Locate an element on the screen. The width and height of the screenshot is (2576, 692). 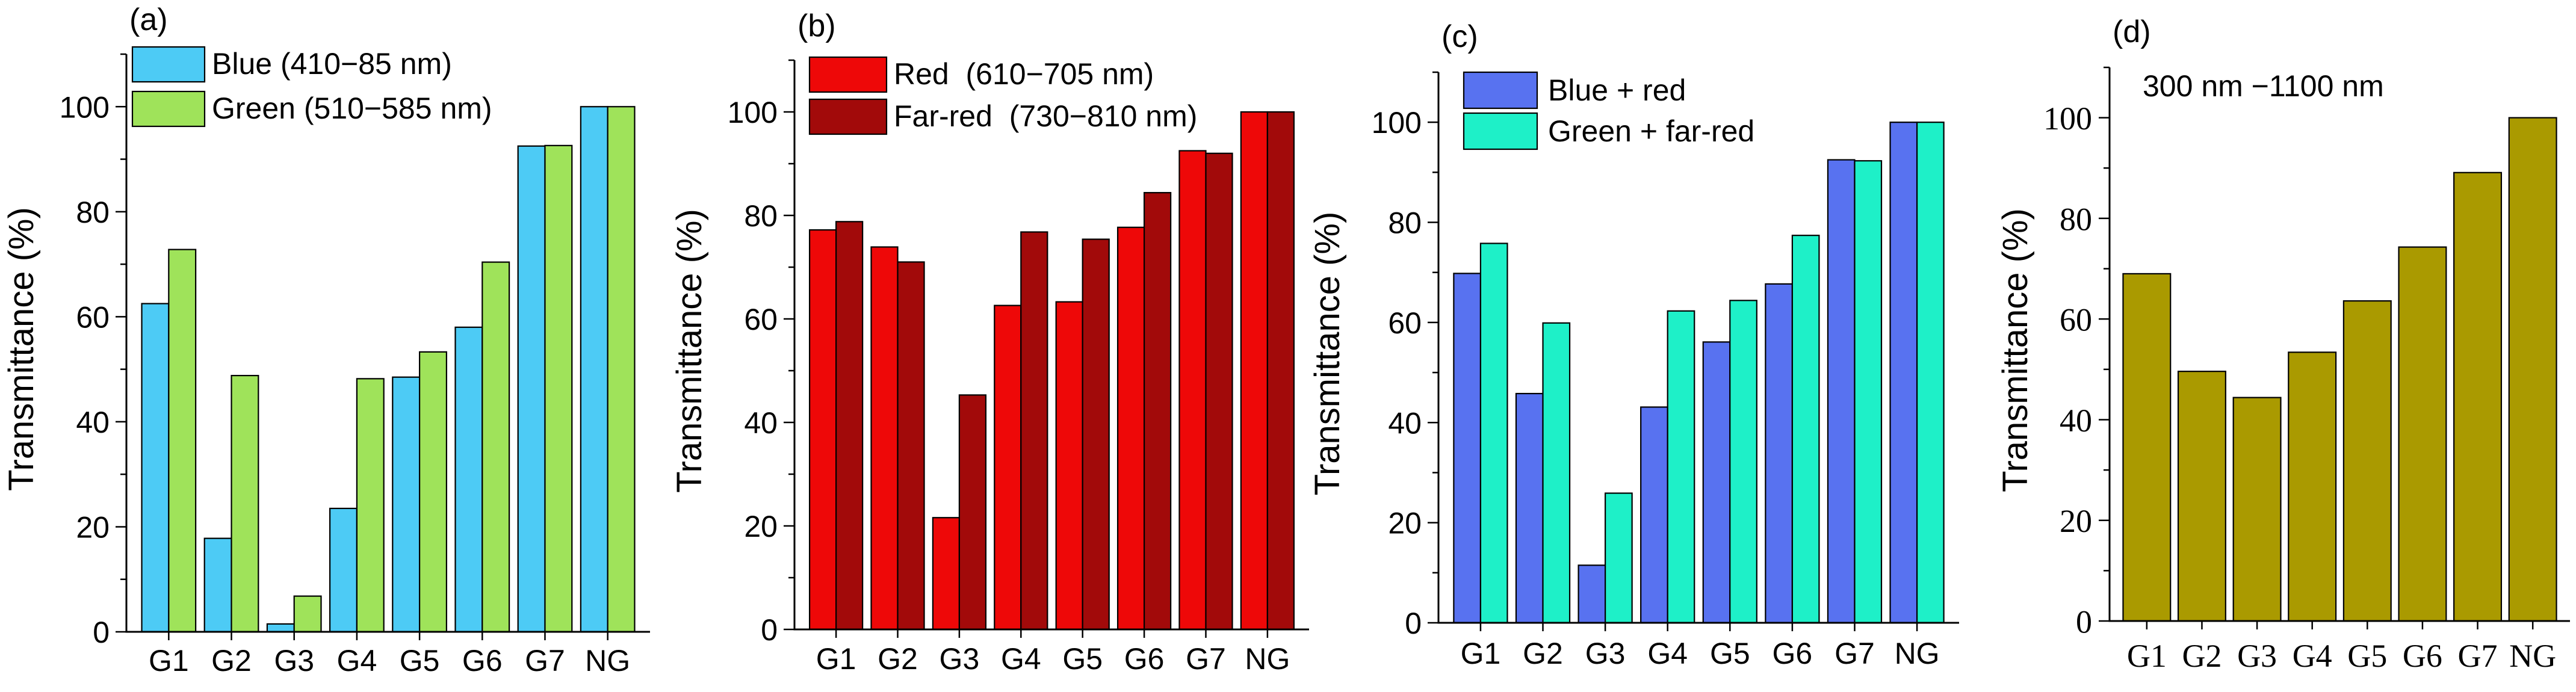
panel-c-legend-label-2: Green + far-red is located at coordinates (1651, 131).